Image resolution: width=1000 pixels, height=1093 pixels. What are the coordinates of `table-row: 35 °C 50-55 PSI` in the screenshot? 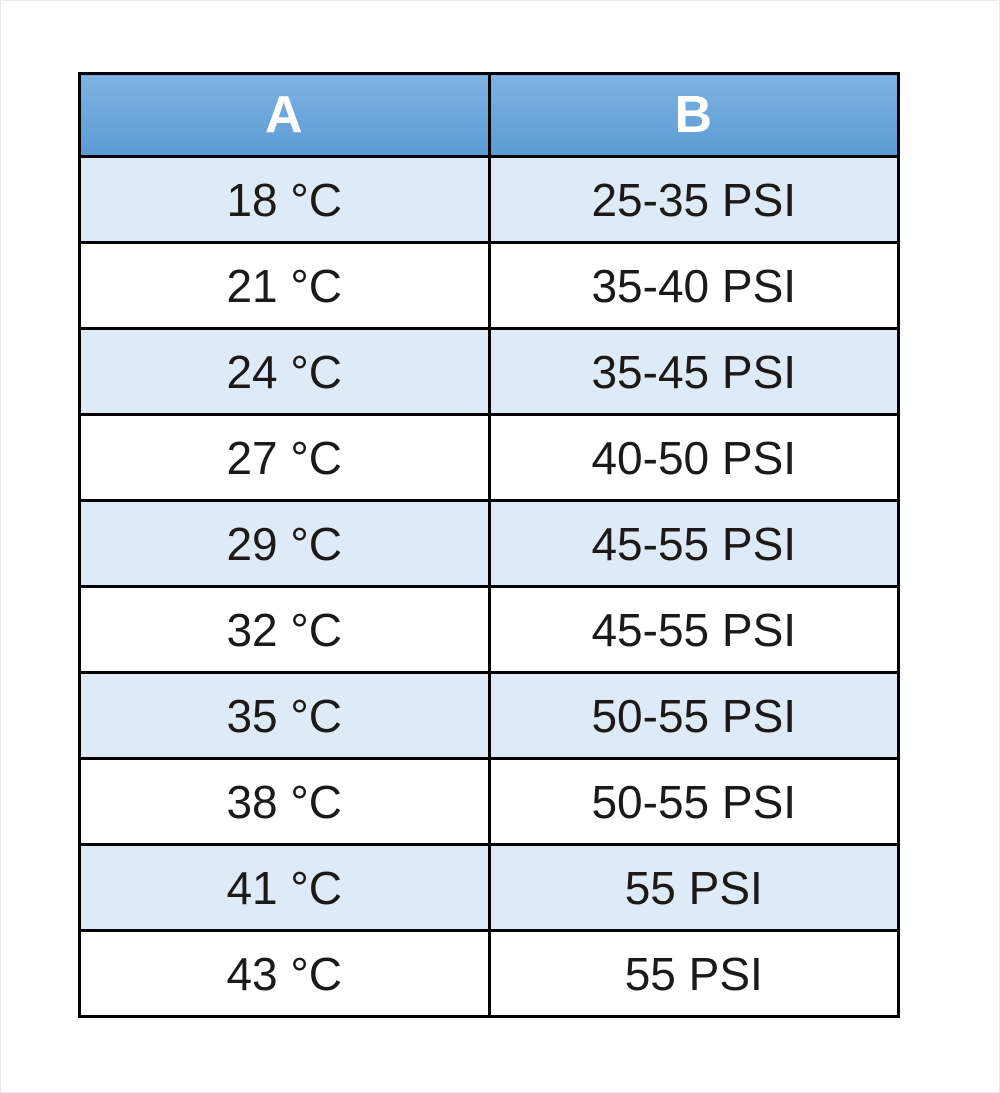 It's located at (489, 715).